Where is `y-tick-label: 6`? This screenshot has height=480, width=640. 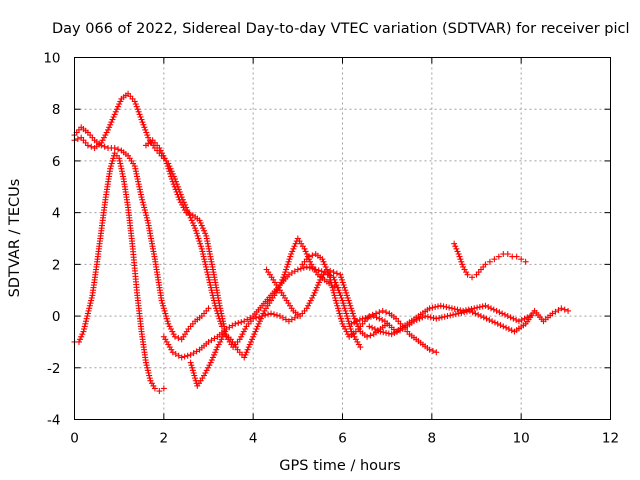 y-tick-label: 6 is located at coordinates (56, 162).